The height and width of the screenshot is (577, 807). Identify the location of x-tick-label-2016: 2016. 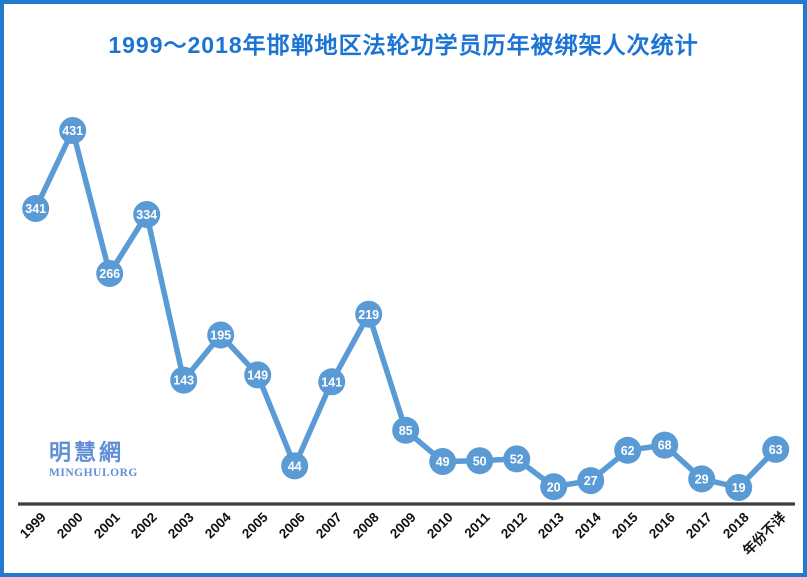
(662, 525).